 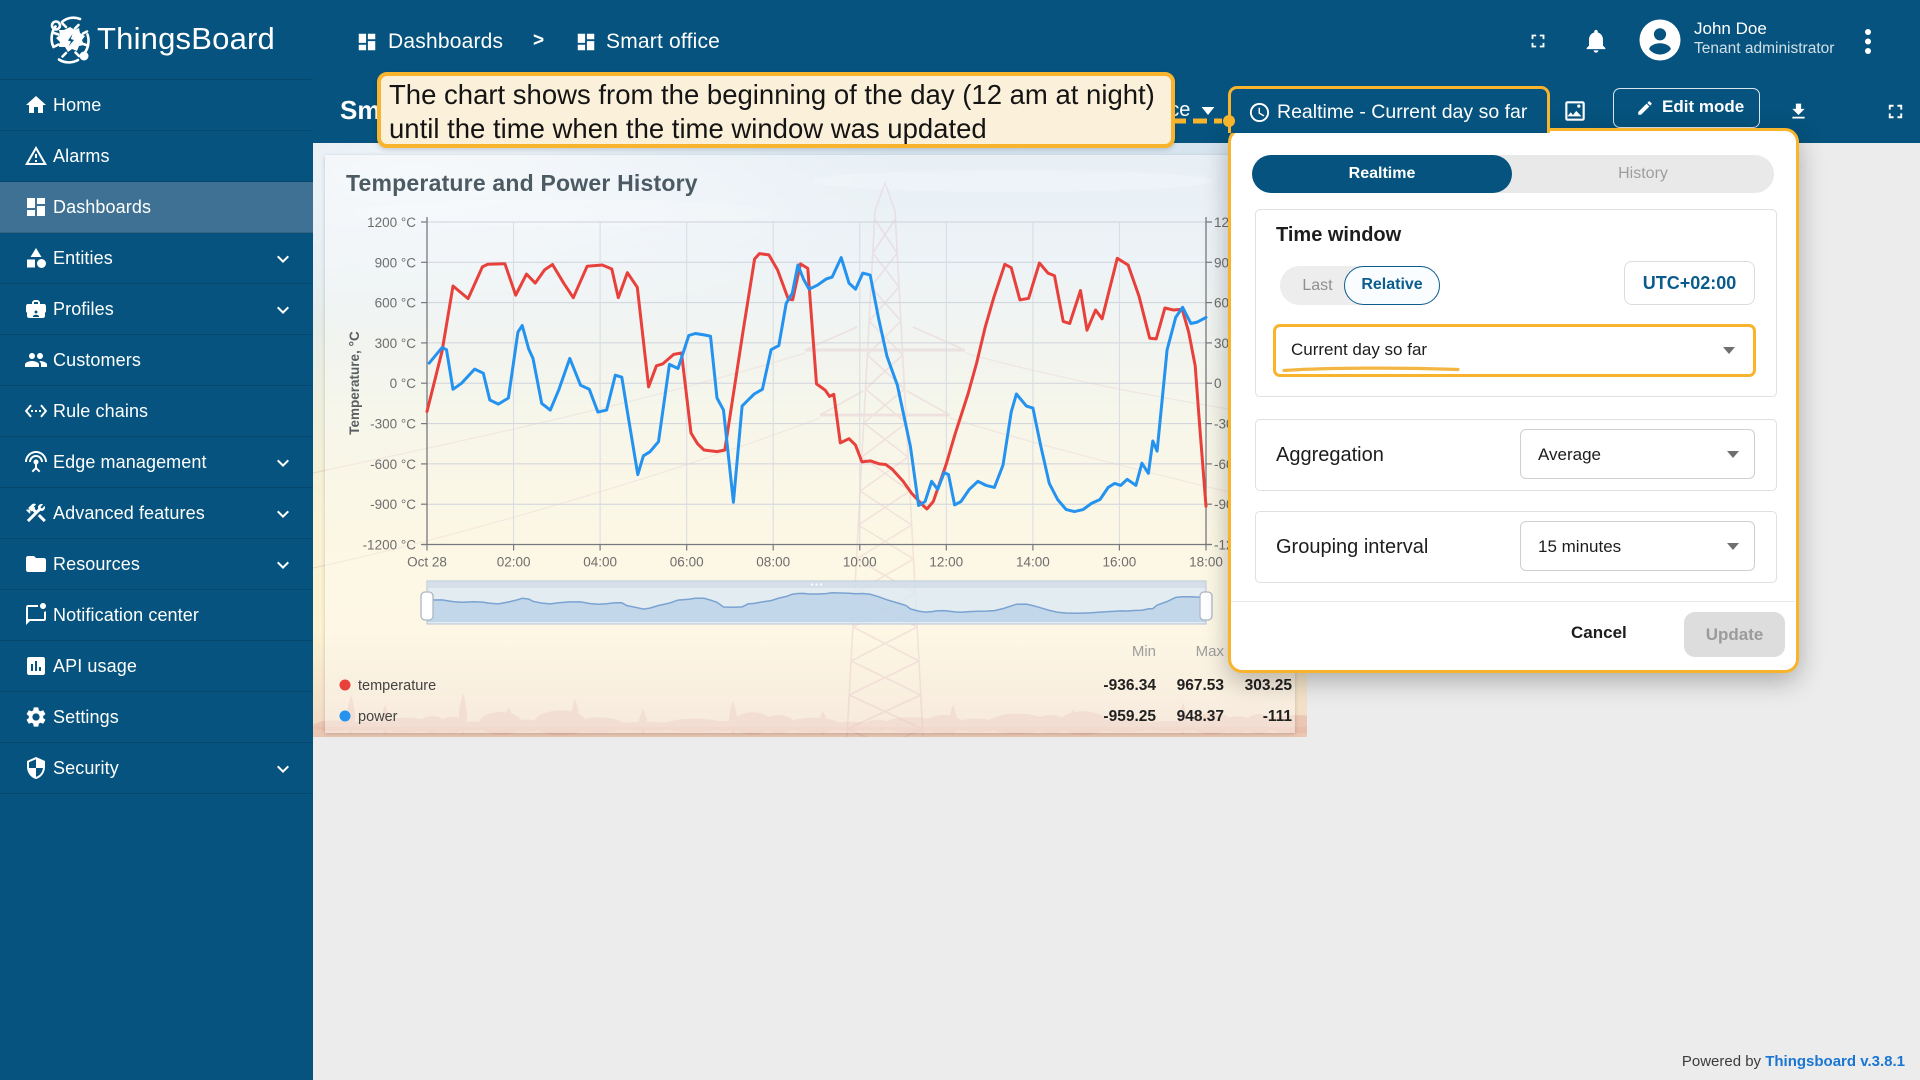 What do you see at coordinates (403, 383) in the screenshot?
I see `svg-text: 0 °C` at bounding box center [403, 383].